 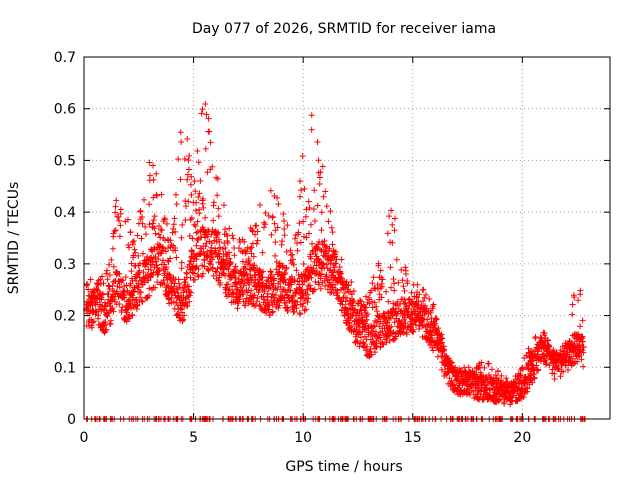 What do you see at coordinates (303, 438) in the screenshot?
I see `x-tick-label: 10` at bounding box center [303, 438].